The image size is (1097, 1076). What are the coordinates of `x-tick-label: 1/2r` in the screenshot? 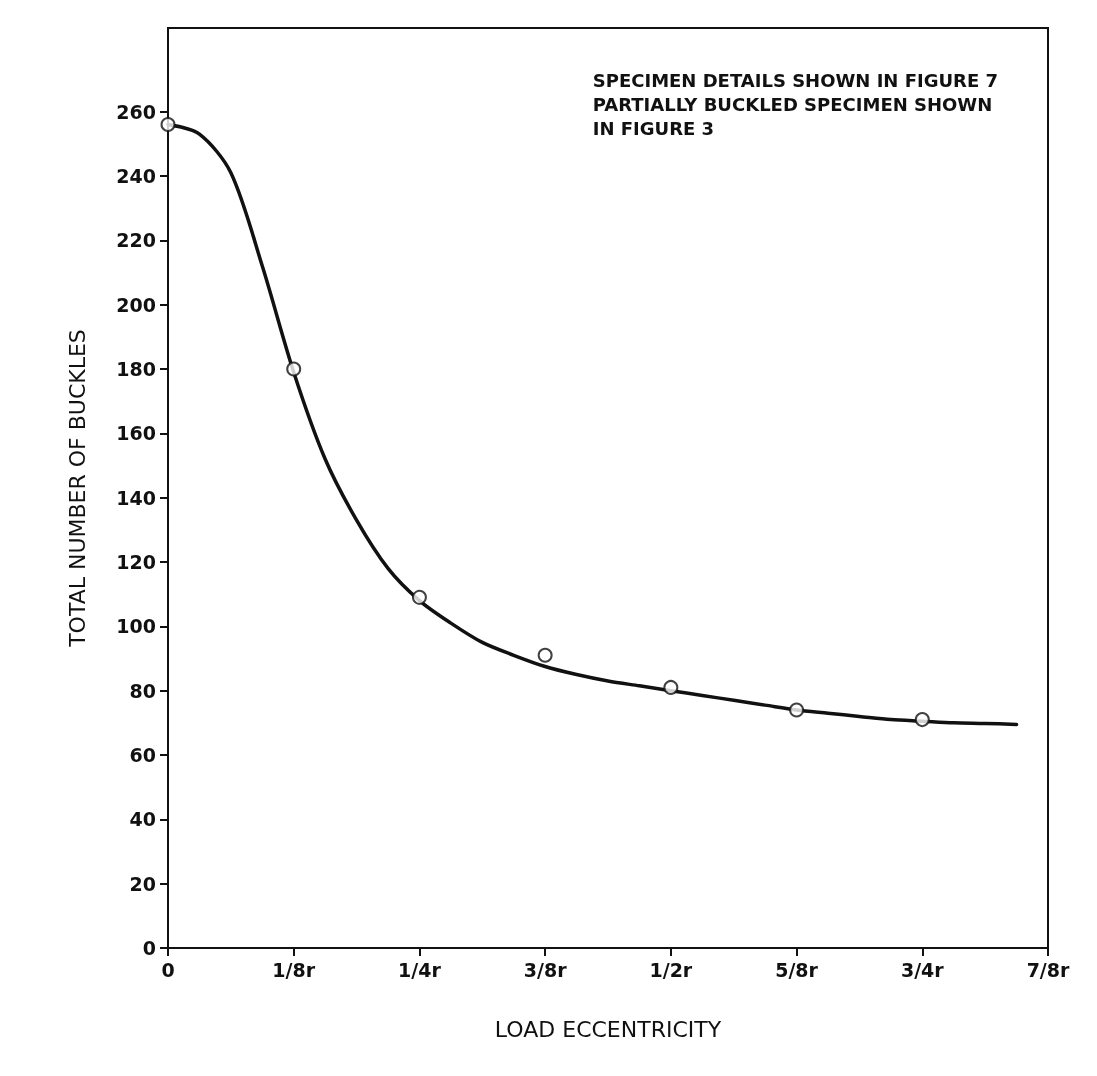 It's located at (671, 969).